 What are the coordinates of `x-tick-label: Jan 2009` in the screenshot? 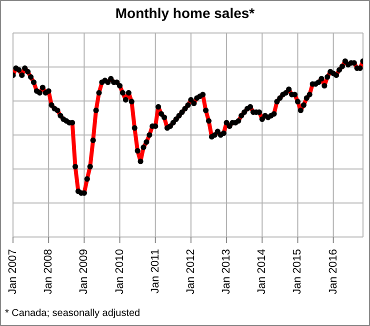 It's located at (84, 271).